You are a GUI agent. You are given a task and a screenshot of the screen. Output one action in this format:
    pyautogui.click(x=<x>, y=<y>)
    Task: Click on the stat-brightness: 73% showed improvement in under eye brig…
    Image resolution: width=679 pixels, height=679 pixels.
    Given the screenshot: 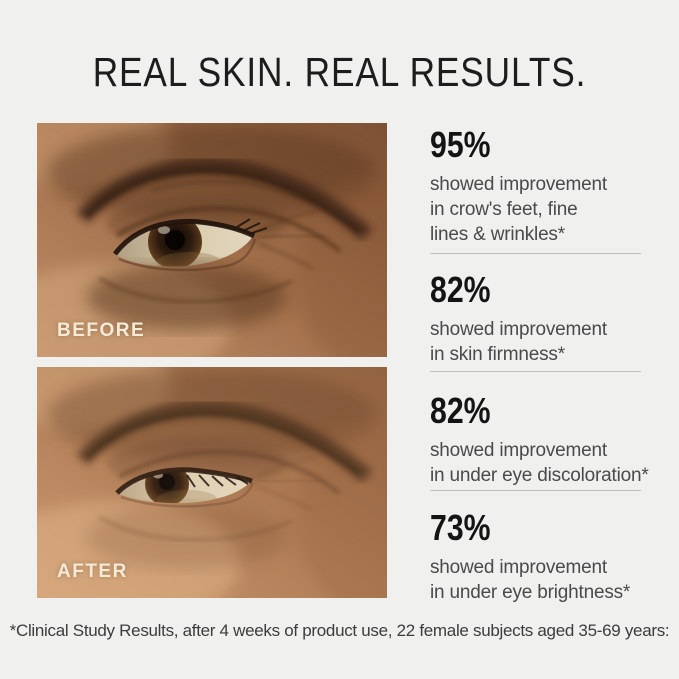 What is the action you would take?
    pyautogui.click(x=554, y=557)
    